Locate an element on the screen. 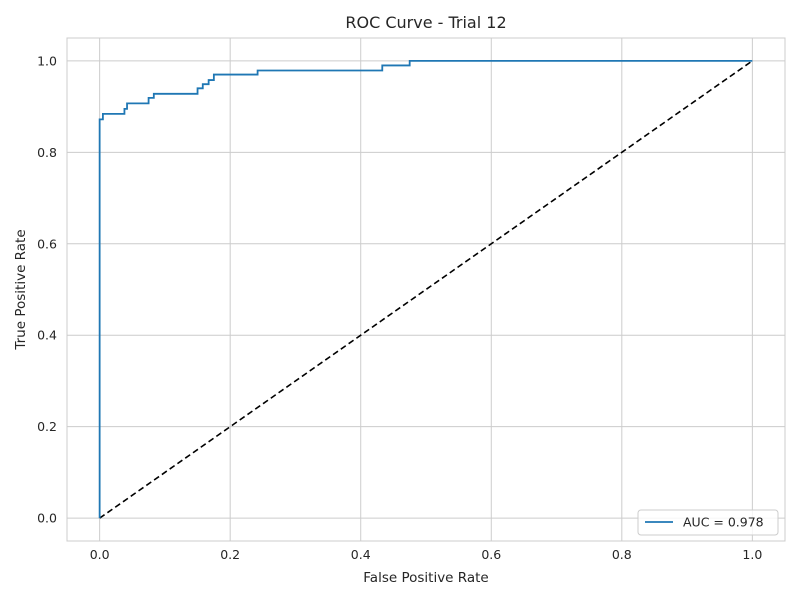 The height and width of the screenshot is (600, 800). x-tick-label: 1.0 is located at coordinates (752, 554).